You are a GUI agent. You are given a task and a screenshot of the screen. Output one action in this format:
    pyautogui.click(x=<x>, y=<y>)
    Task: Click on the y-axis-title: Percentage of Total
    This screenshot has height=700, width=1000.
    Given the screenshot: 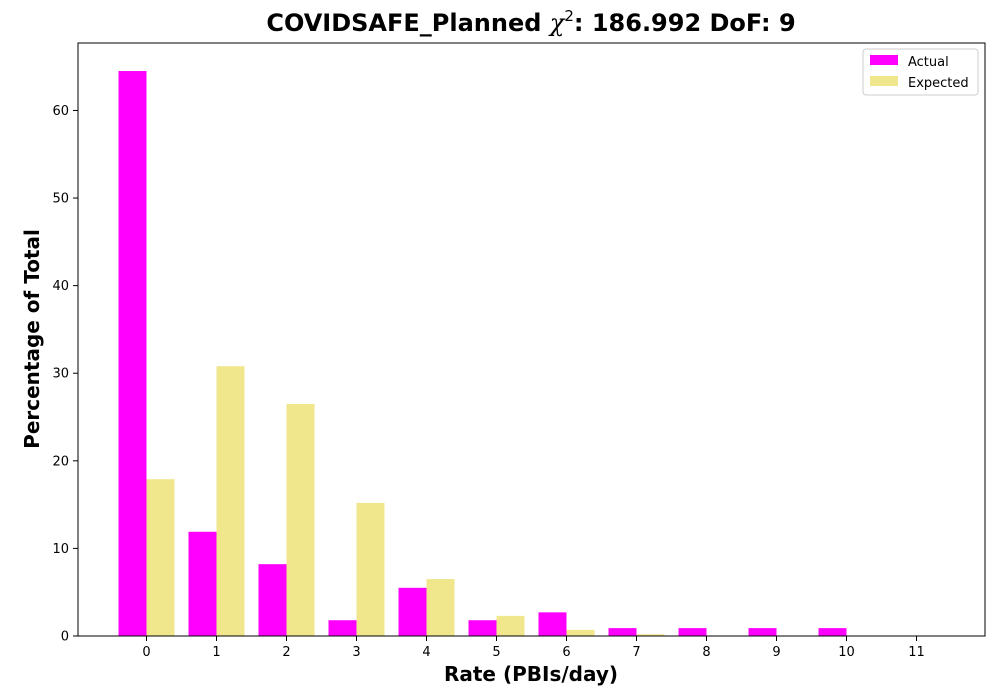 What is the action you would take?
    pyautogui.click(x=32, y=339)
    